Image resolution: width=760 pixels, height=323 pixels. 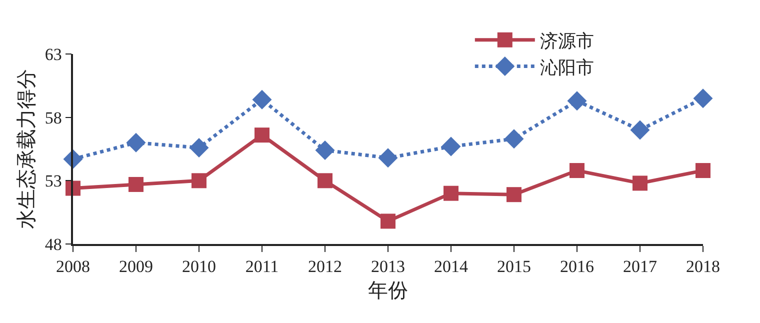 I want to click on x-tick-label: 2012, so click(x=325, y=266).